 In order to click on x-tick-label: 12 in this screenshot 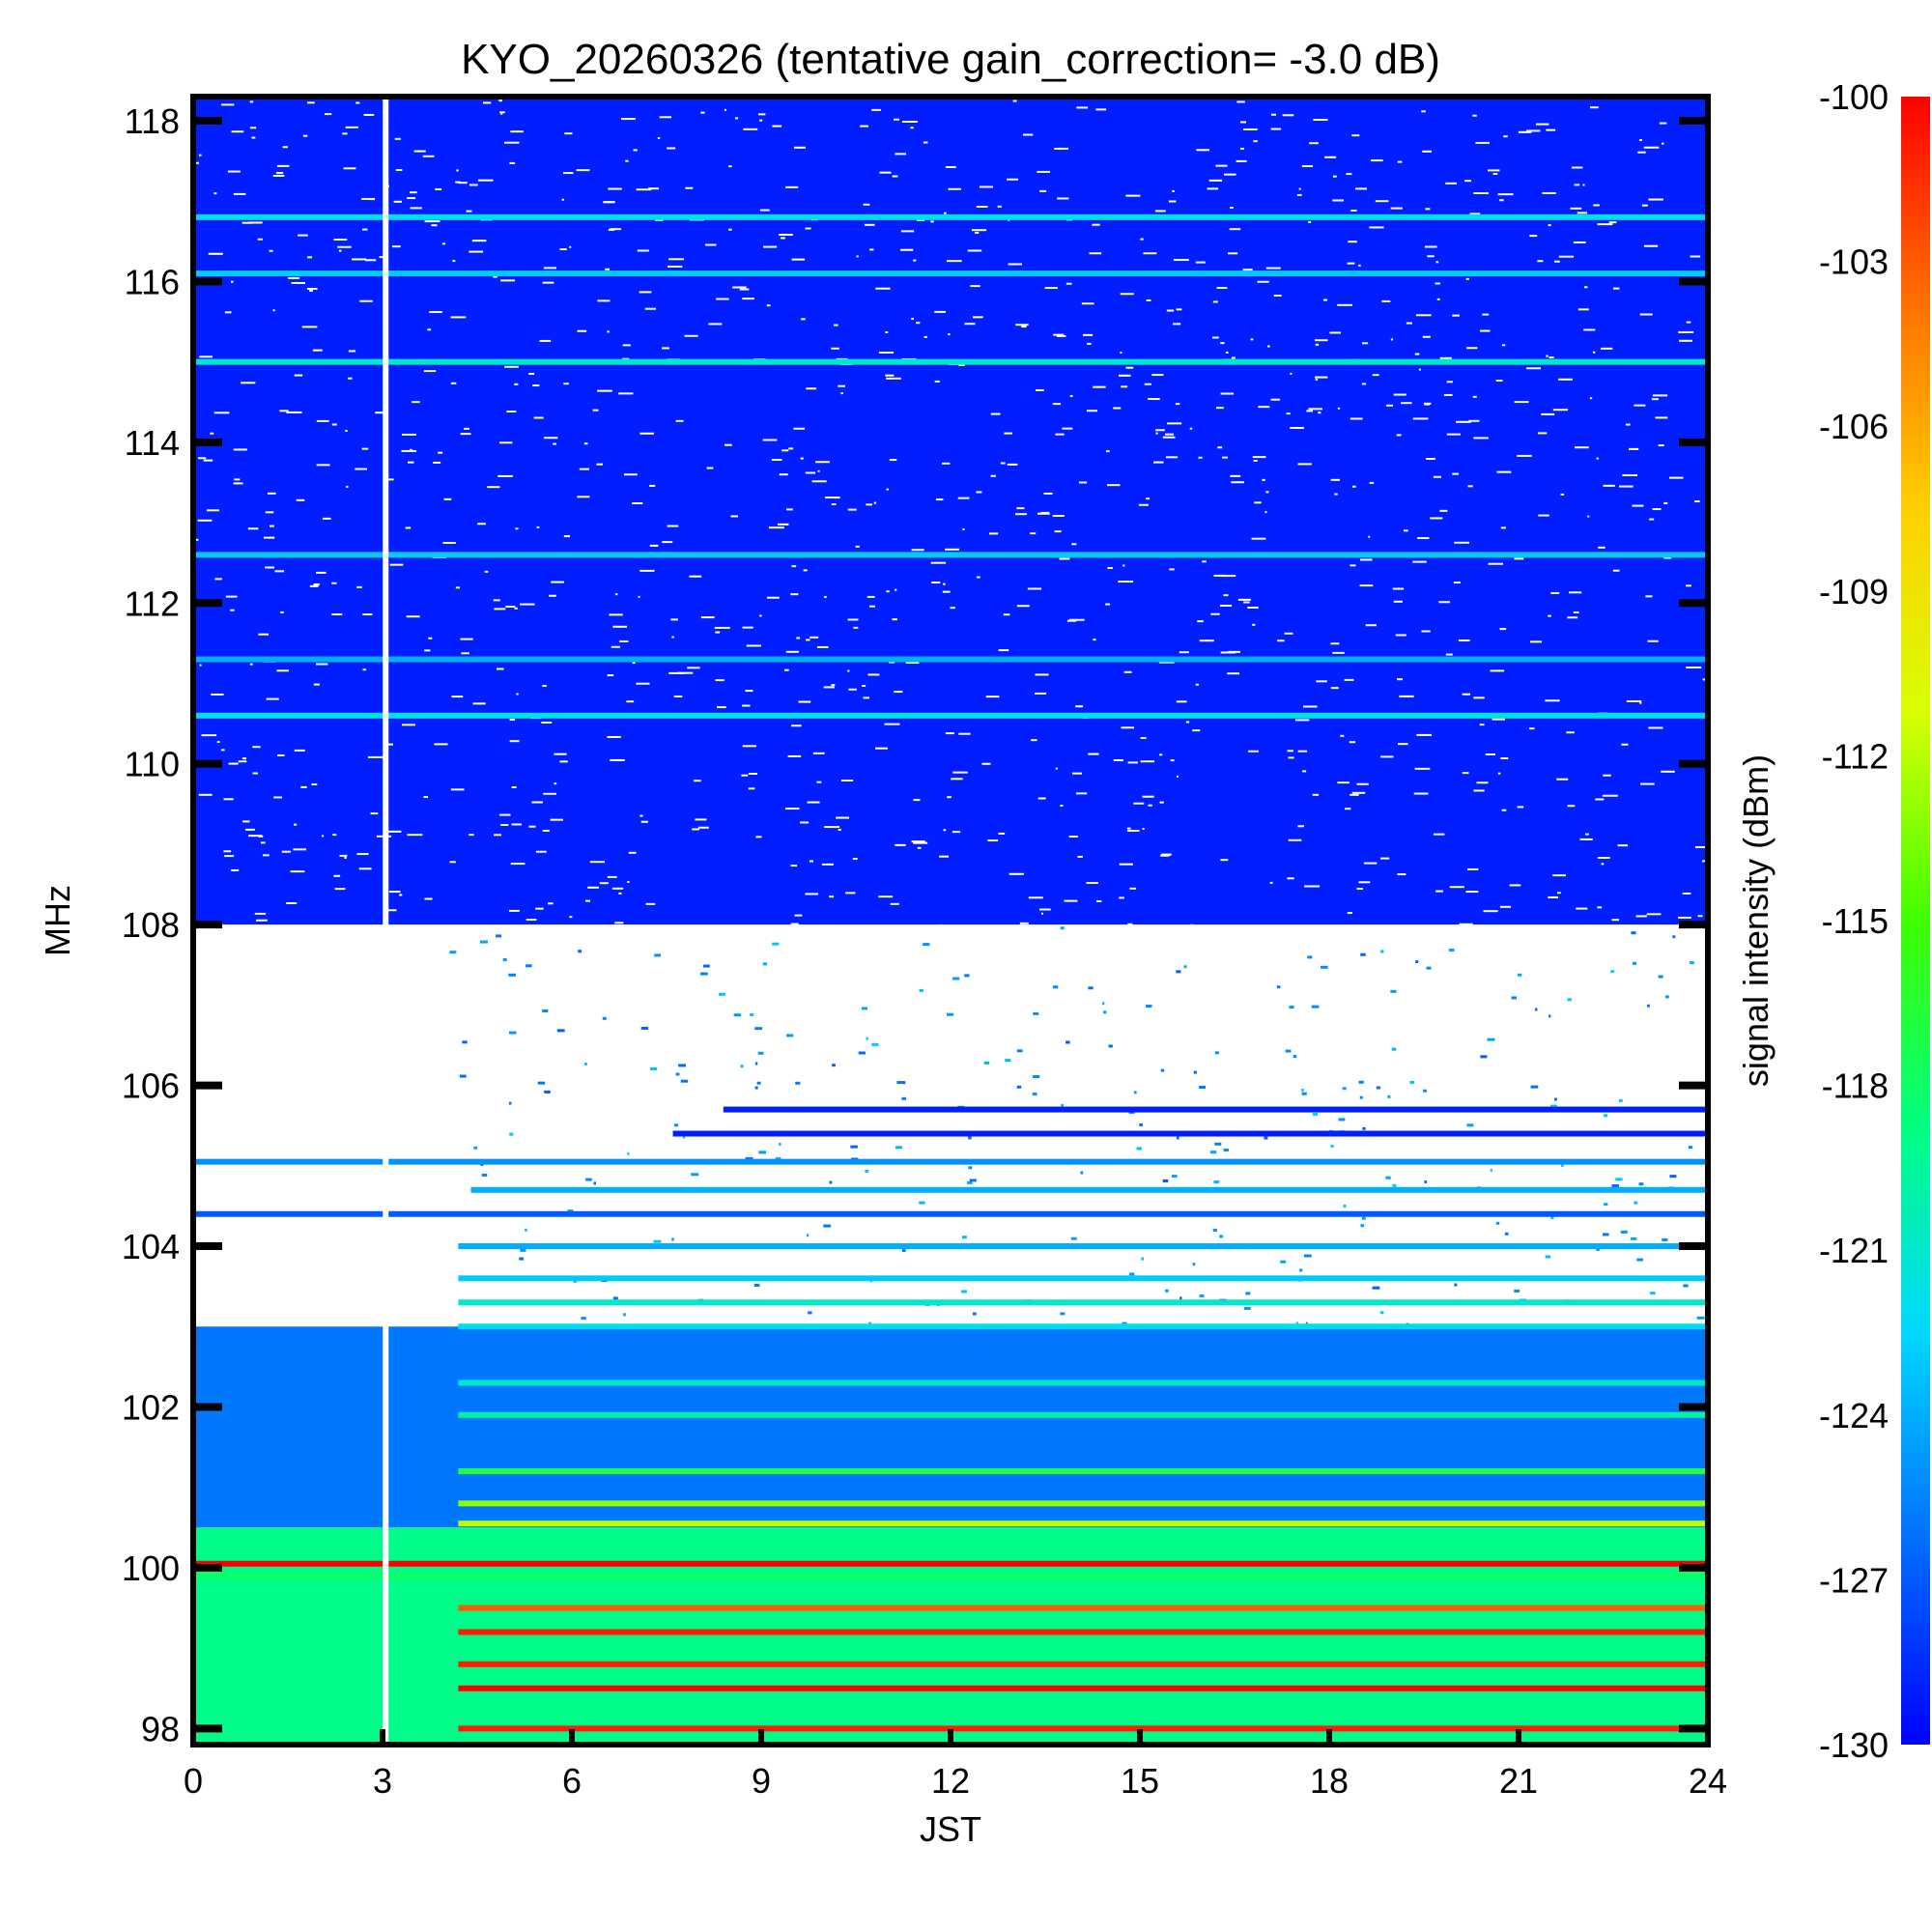, I will do `click(950, 1781)`.